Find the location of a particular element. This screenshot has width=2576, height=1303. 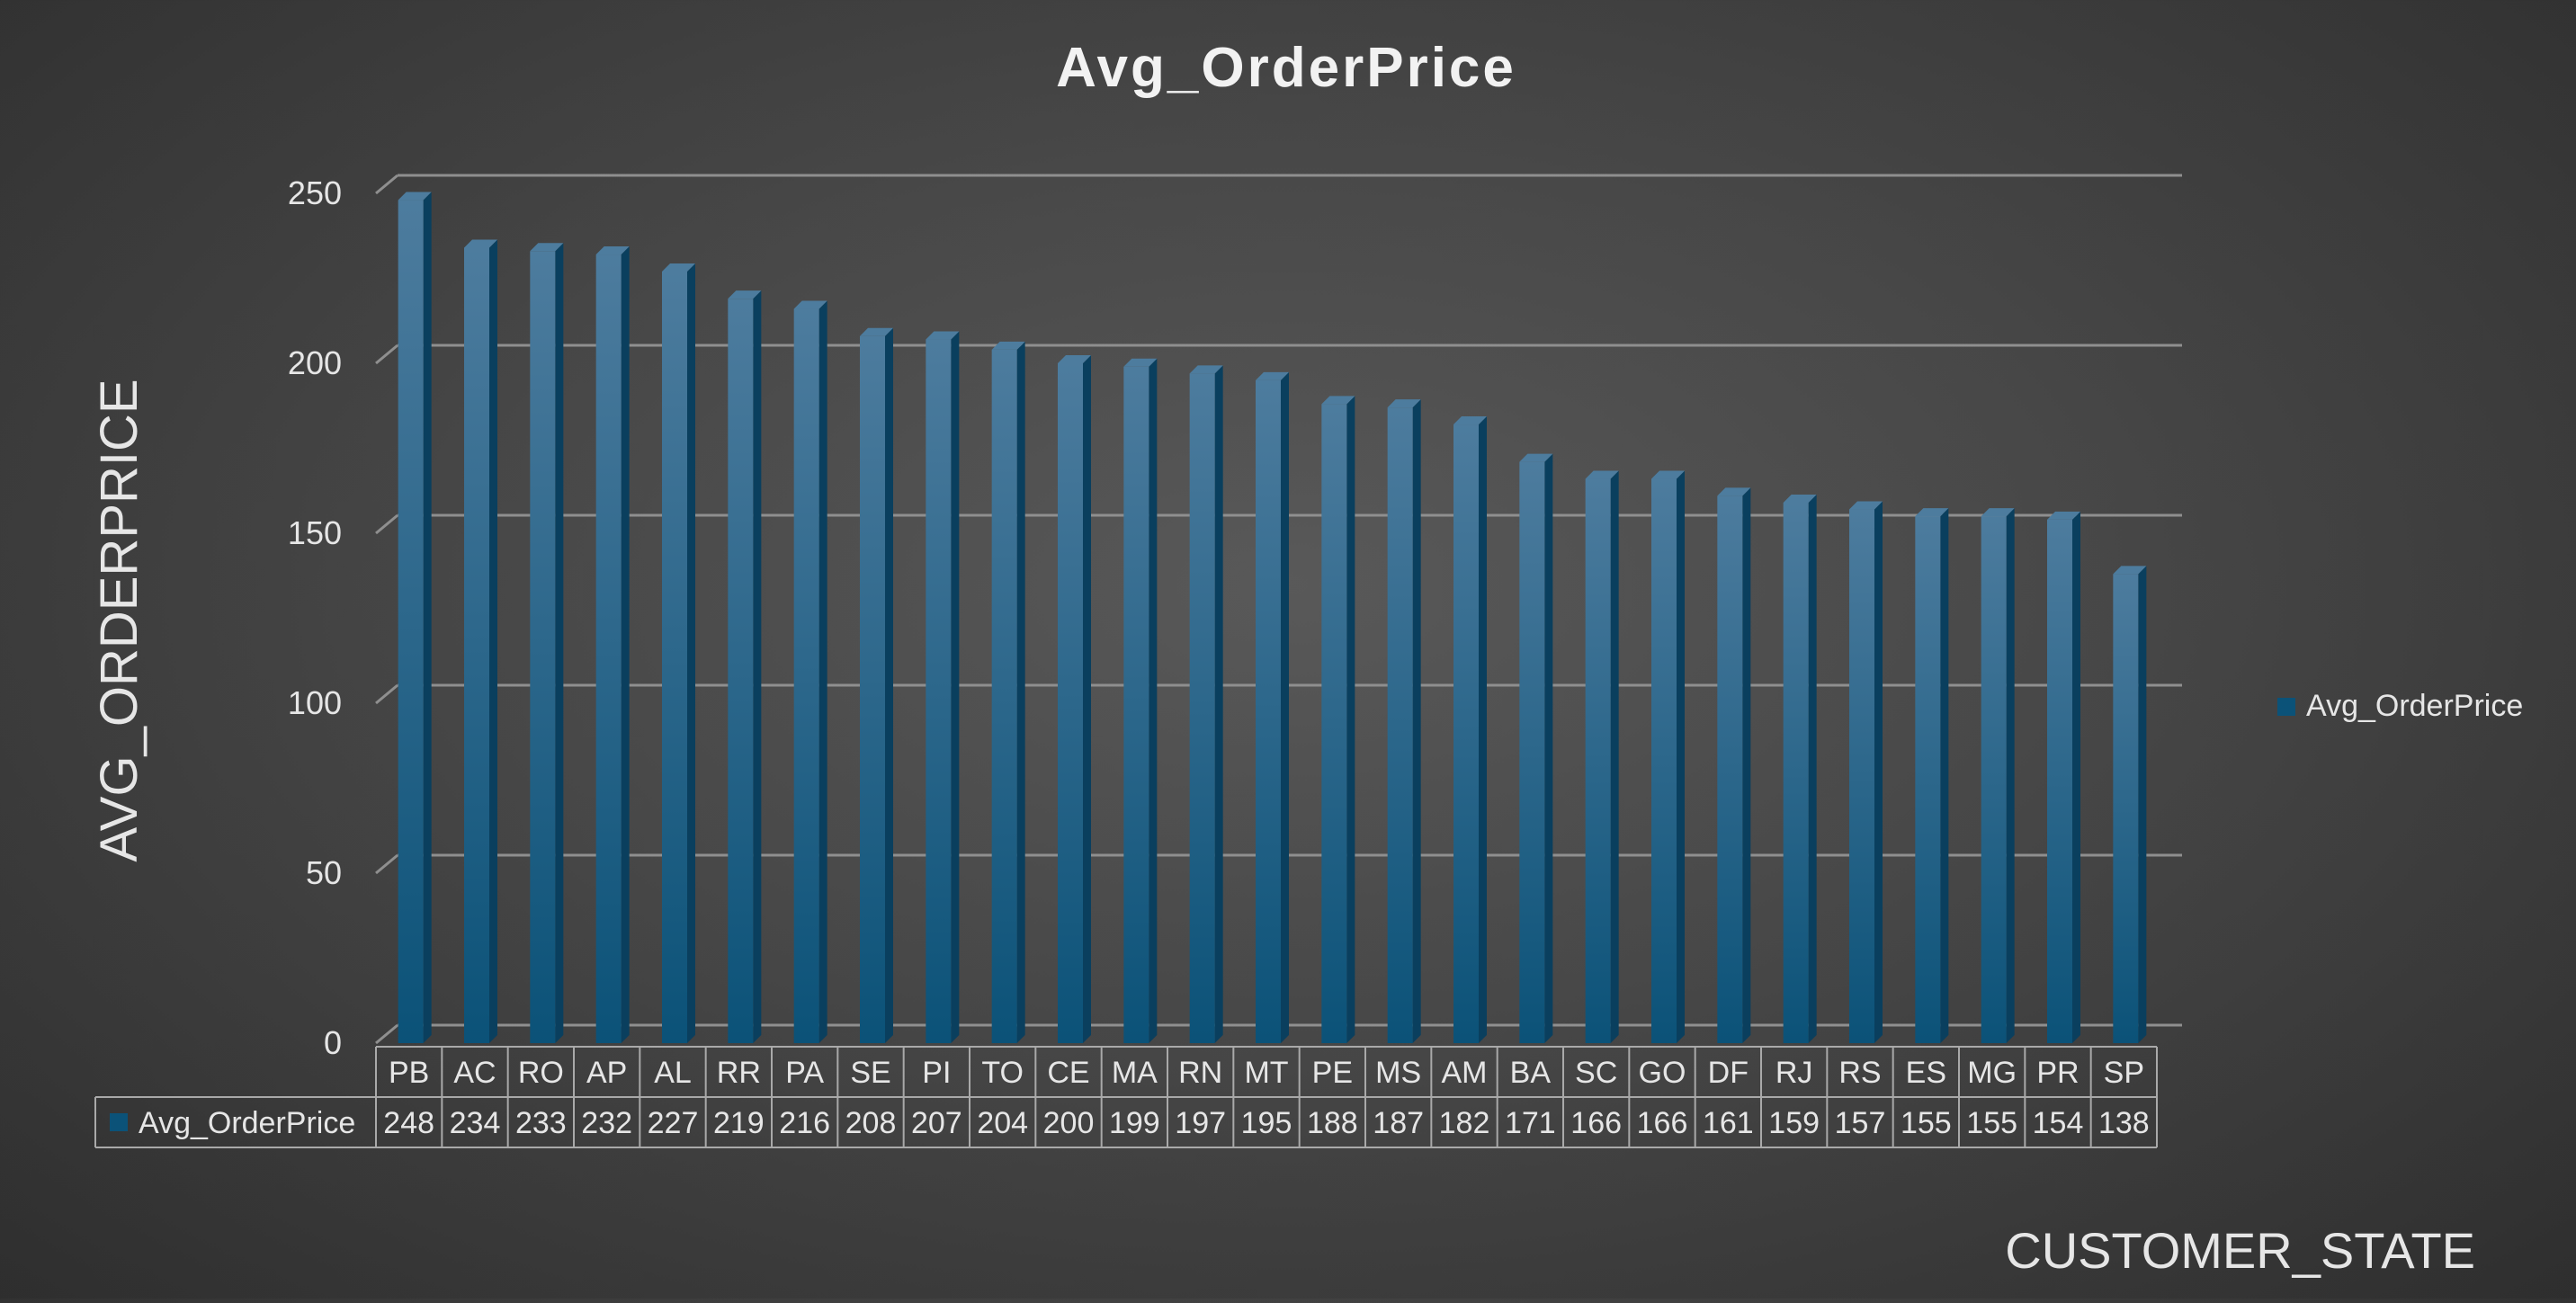

data-table-value: 208 is located at coordinates (871, 1123).